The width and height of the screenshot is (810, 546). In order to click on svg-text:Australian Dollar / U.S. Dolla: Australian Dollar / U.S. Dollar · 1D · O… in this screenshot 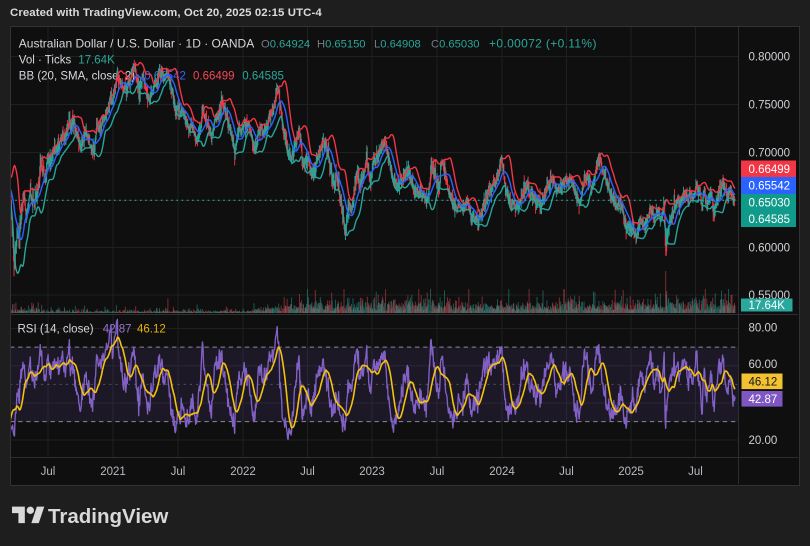, I will do `click(136, 44)`.